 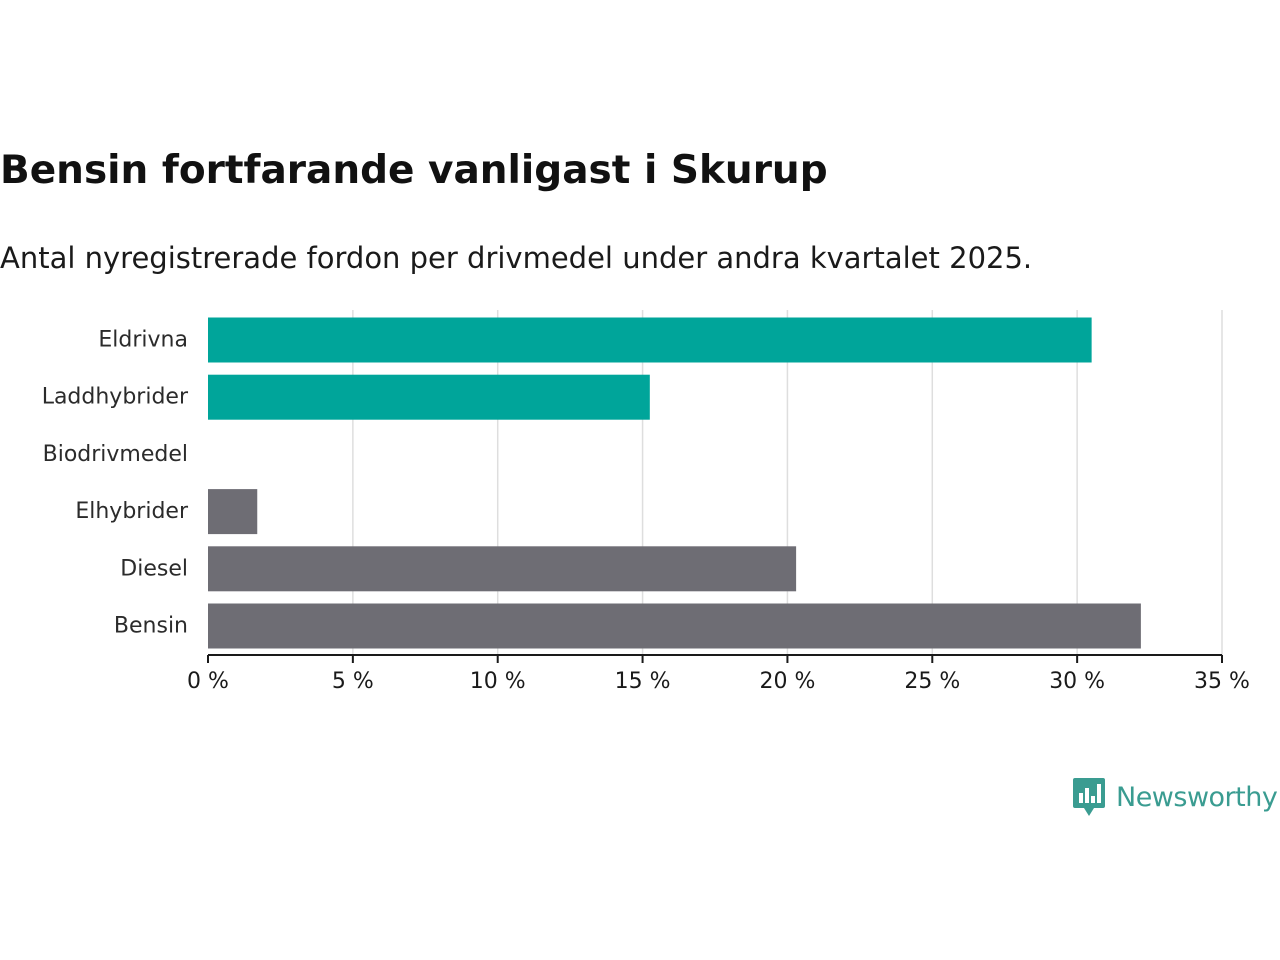 What do you see at coordinates (208, 681) in the screenshot?
I see `x-tick-label: 0 %` at bounding box center [208, 681].